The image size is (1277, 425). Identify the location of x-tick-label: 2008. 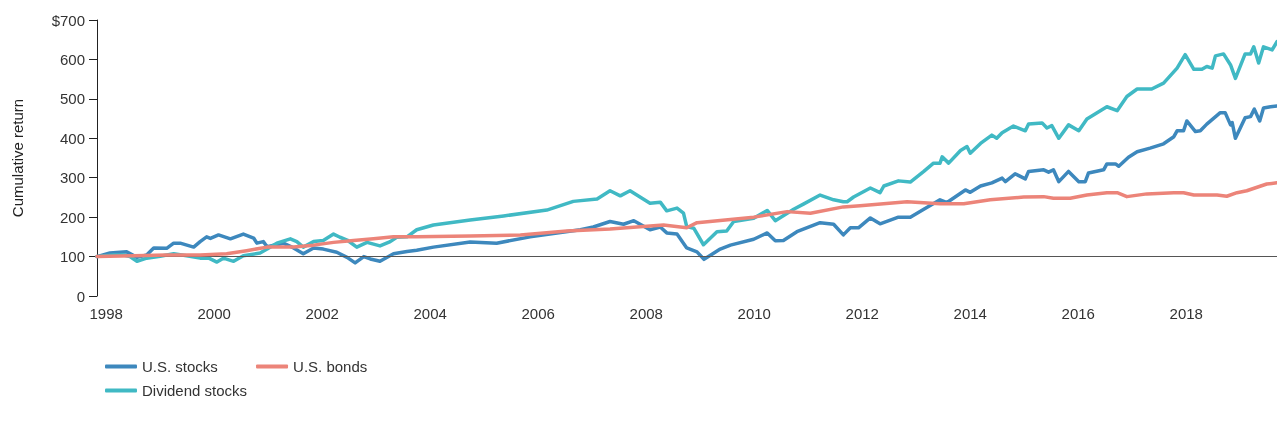
(646, 313).